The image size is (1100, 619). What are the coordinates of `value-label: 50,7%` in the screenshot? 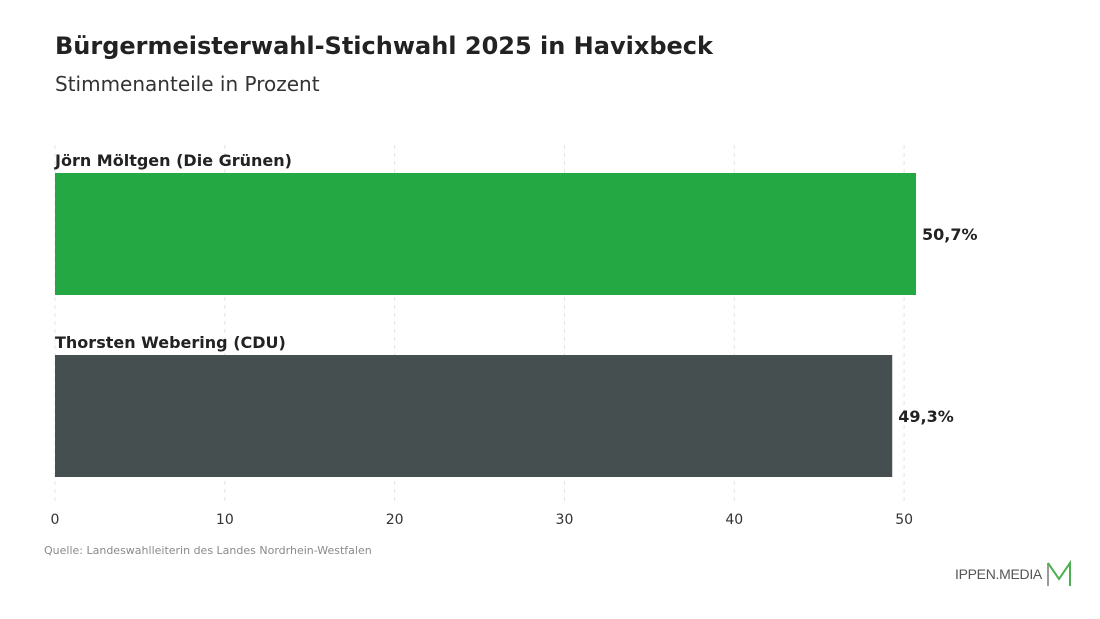 It's located at (950, 234).